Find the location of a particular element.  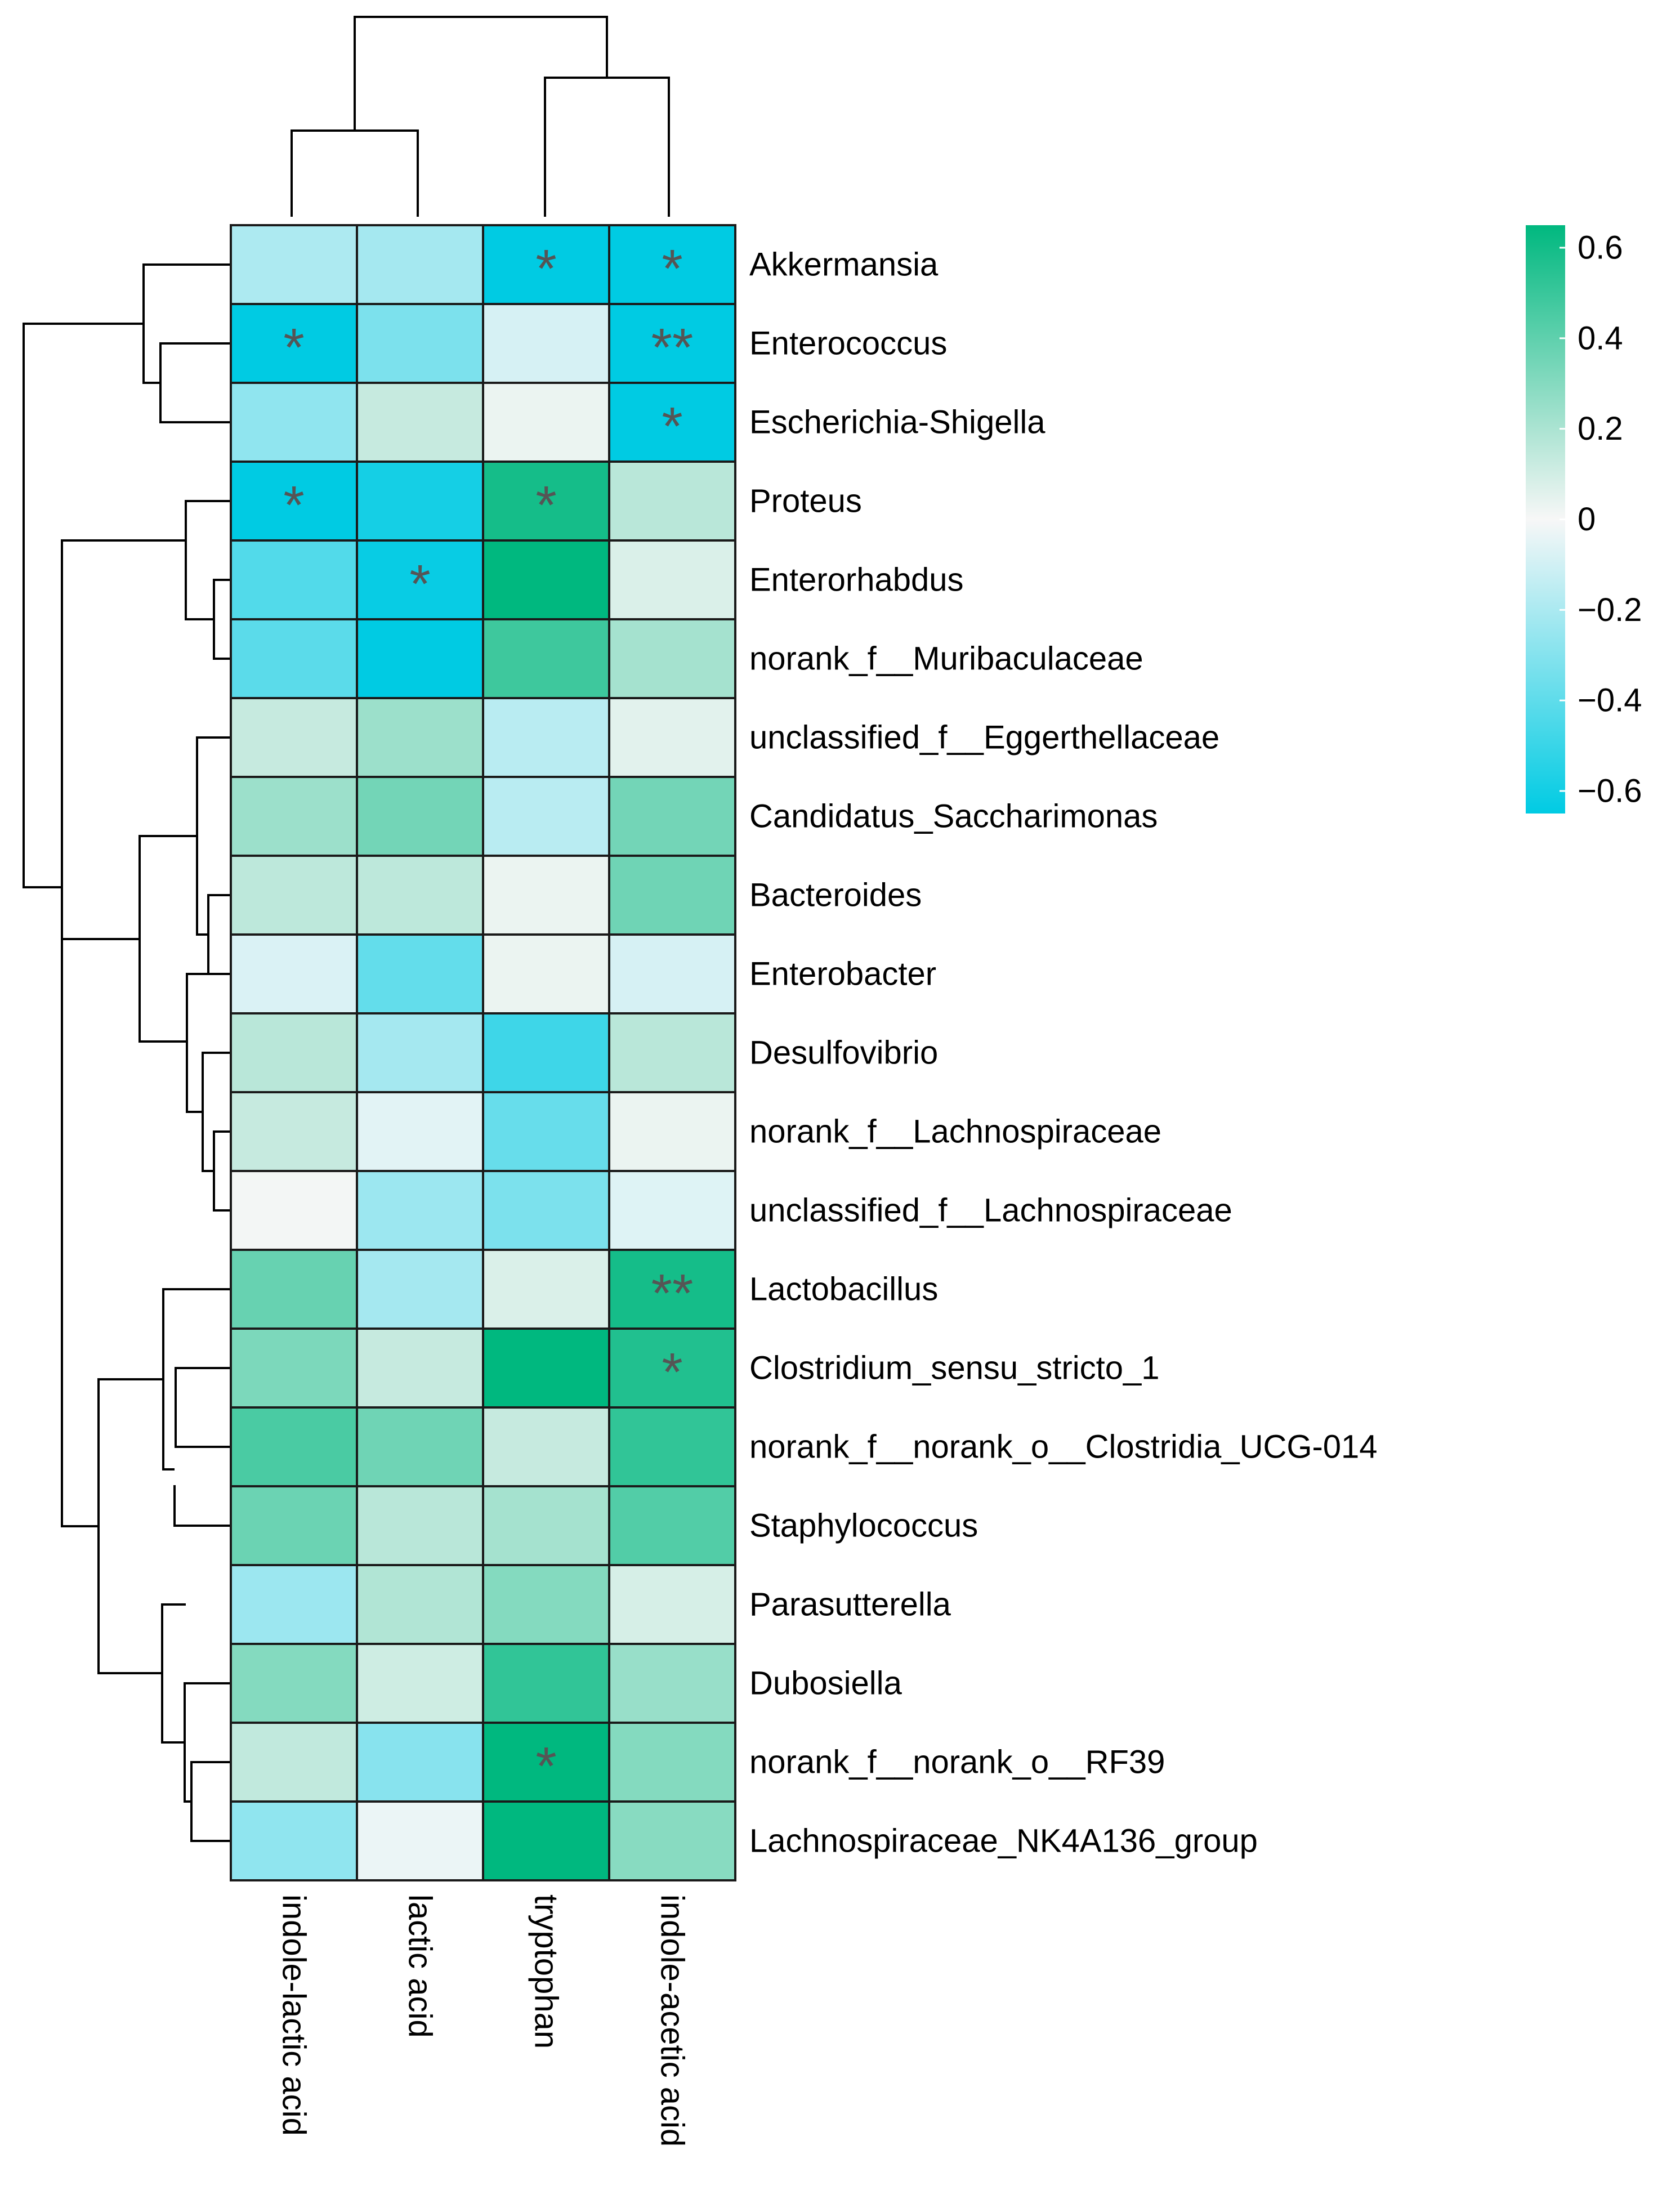

row-label: Lachnospiraceae_NK4A136_group is located at coordinates (1004, 1841).